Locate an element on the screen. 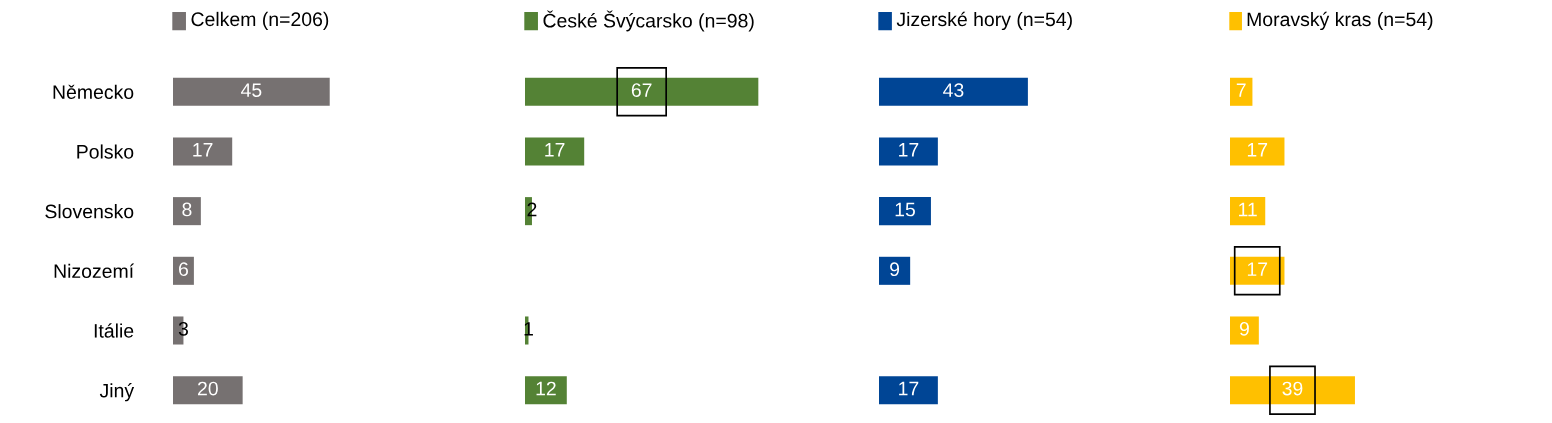 This screenshot has width=1552, height=423. data-label: 2 is located at coordinates (532, 209).